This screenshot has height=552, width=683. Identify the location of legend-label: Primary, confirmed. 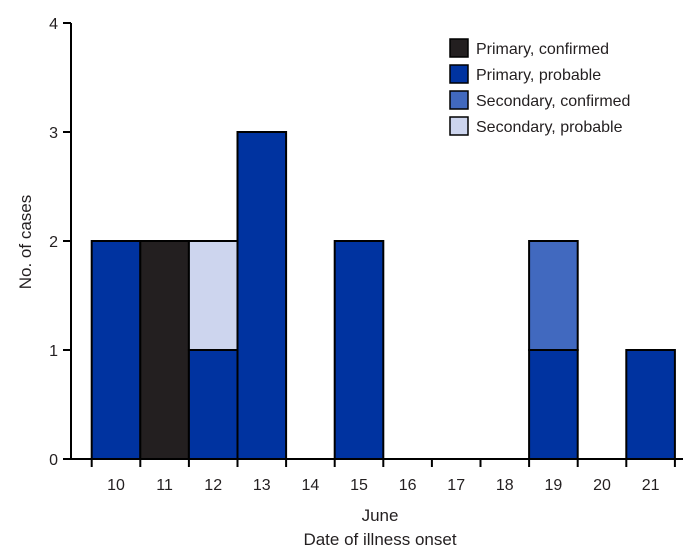
(542, 49).